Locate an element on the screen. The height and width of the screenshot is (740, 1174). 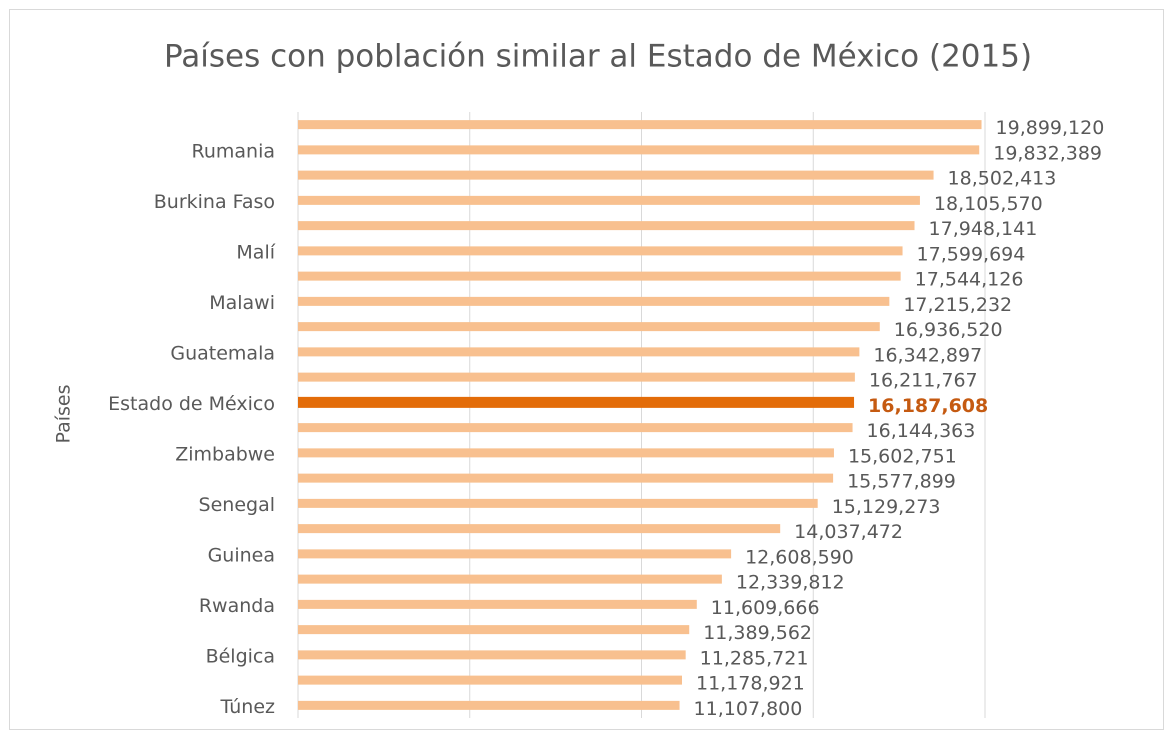
y-tick-label: Senegal is located at coordinates (237, 505).